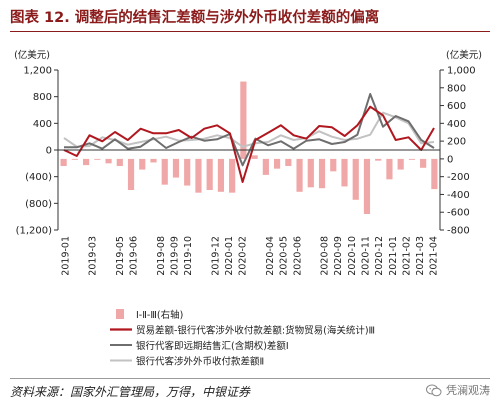 The height and width of the screenshot is (408, 500). I want to click on x-tick-label: 2019-06, so click(134, 256).